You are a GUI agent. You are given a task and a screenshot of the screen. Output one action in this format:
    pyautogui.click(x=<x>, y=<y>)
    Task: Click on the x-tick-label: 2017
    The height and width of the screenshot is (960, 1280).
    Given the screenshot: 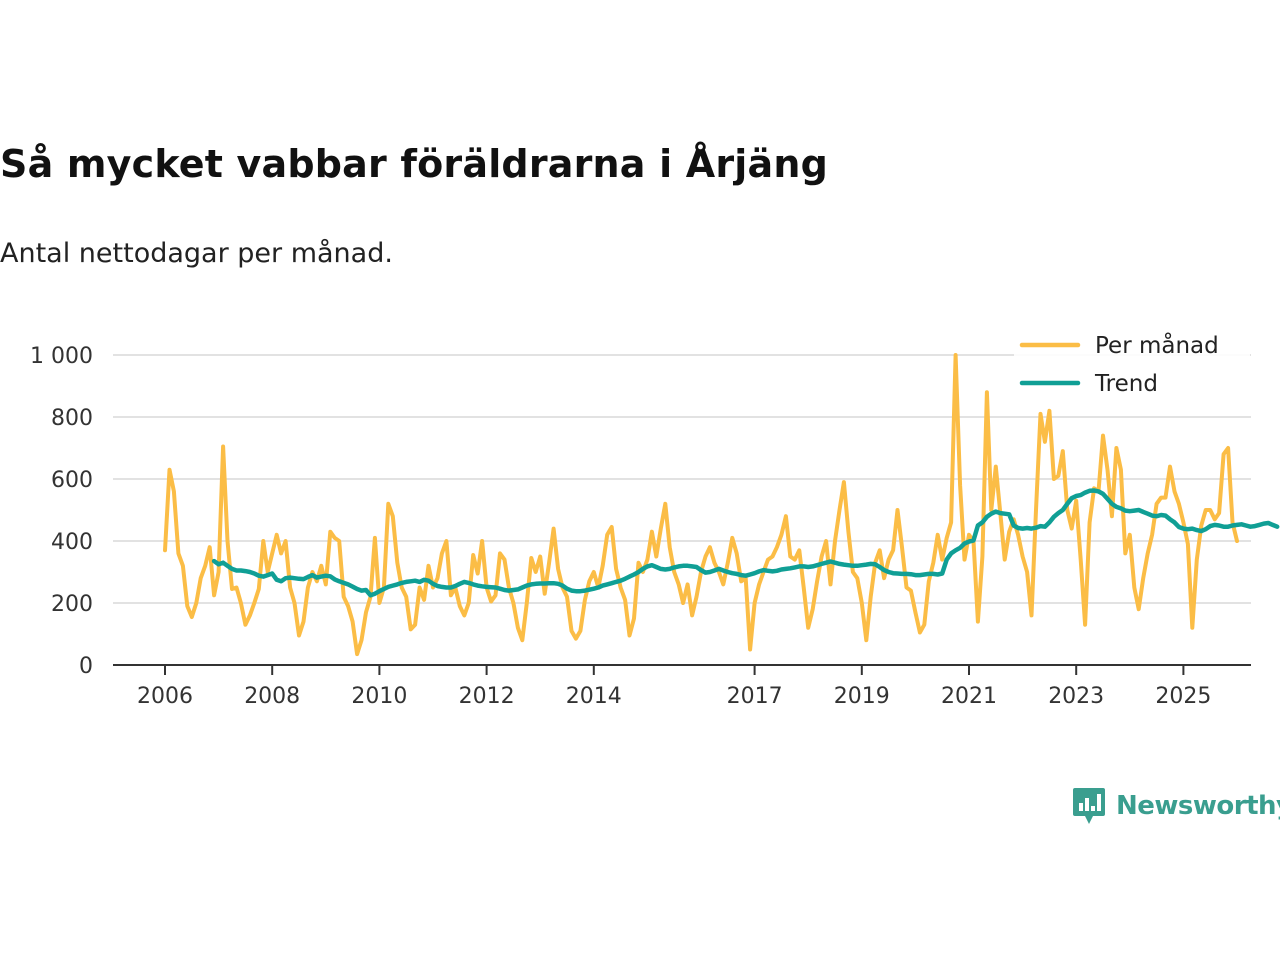 What is the action you would take?
    pyautogui.click(x=755, y=696)
    